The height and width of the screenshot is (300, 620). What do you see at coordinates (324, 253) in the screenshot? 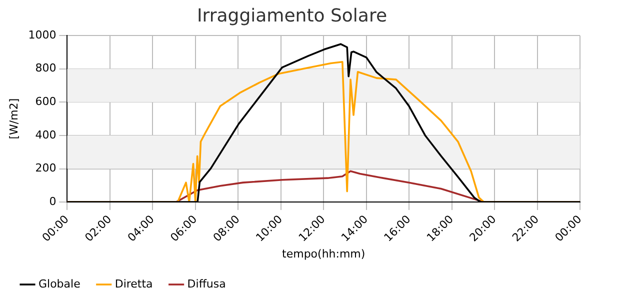
I see `x-axis-title: tempo(hh:mm)` at bounding box center [324, 253].